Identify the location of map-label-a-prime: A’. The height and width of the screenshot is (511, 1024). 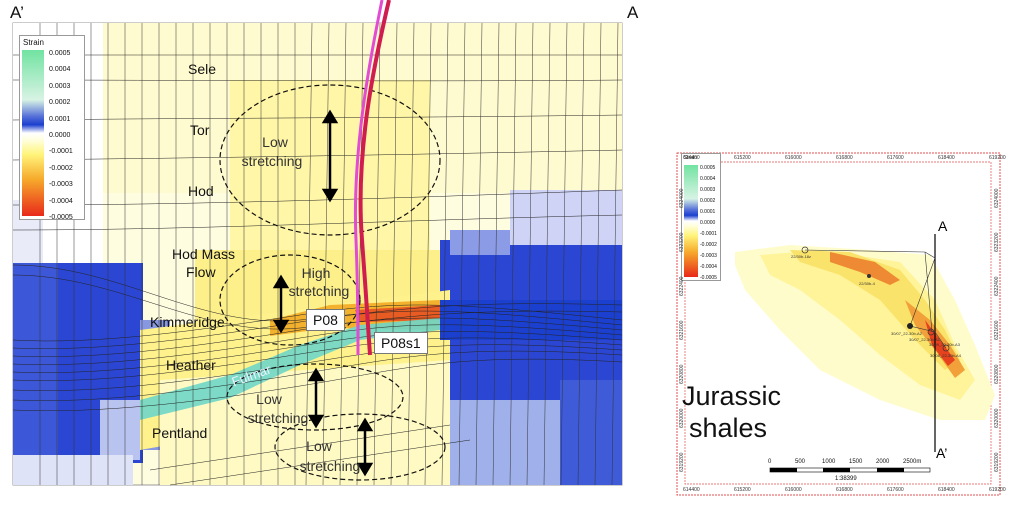
(942, 453).